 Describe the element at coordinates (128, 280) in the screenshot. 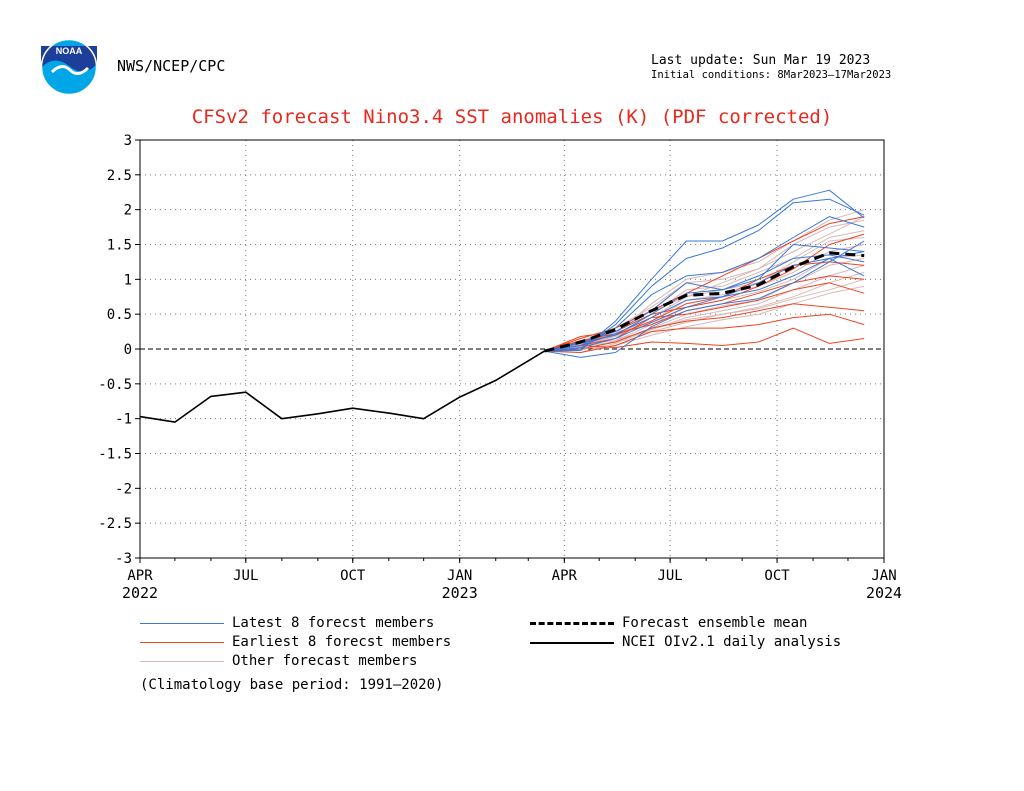

I see `y-tick-label: 1` at that location.